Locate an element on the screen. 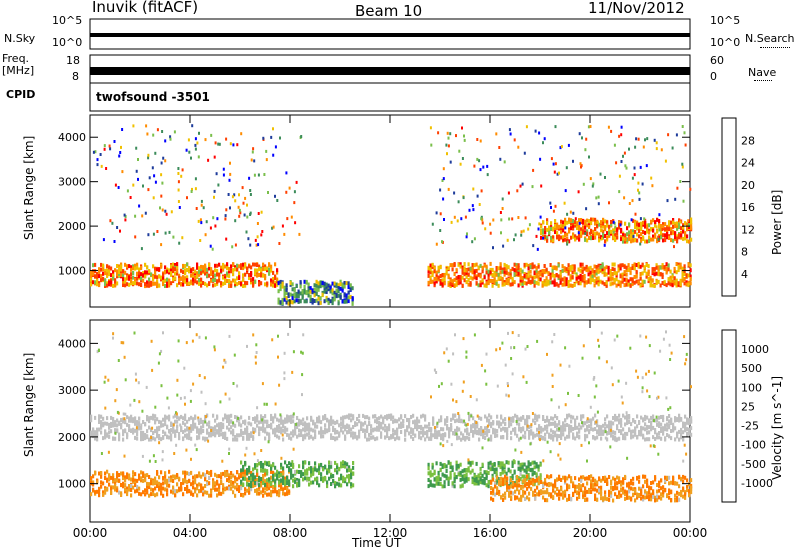 Image resolution: width=800 pixels, height=554 pixels. freq-unit-label: [MHz] is located at coordinates (18, 70).